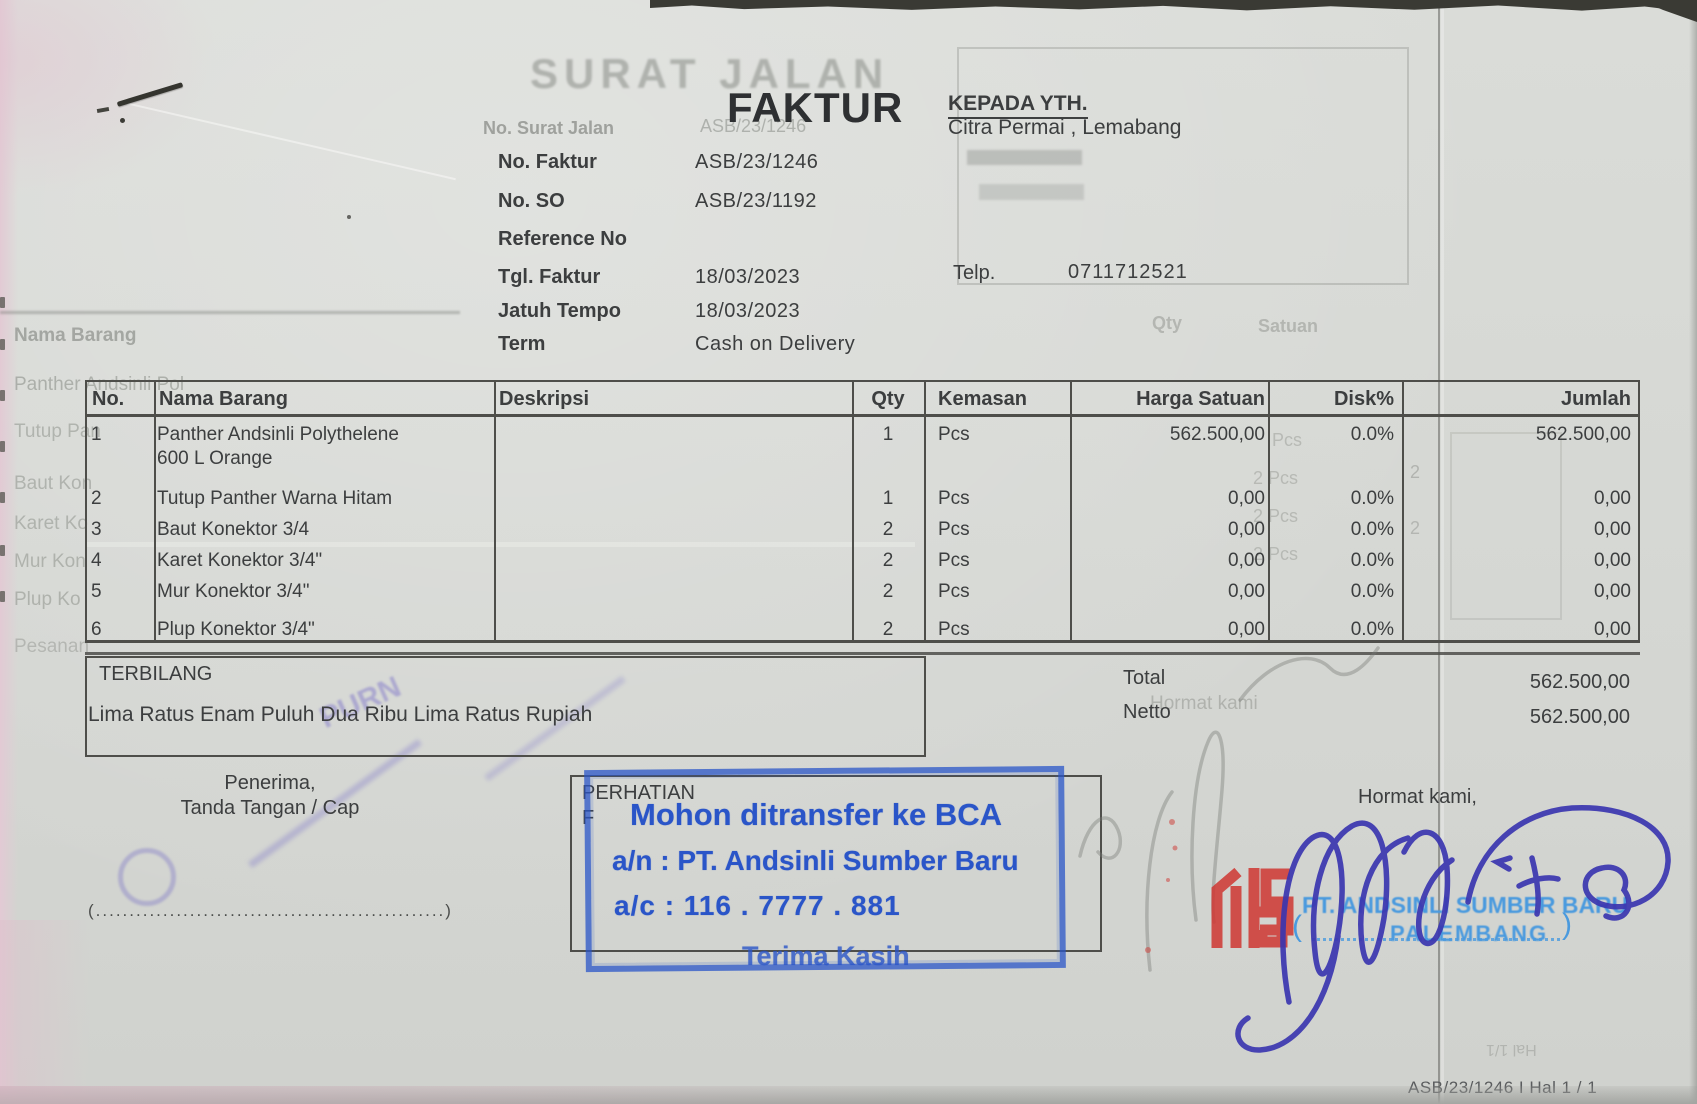 This screenshot has width=1697, height=1104. I want to click on row-name: Baut Konektor 3/4, so click(233, 529).